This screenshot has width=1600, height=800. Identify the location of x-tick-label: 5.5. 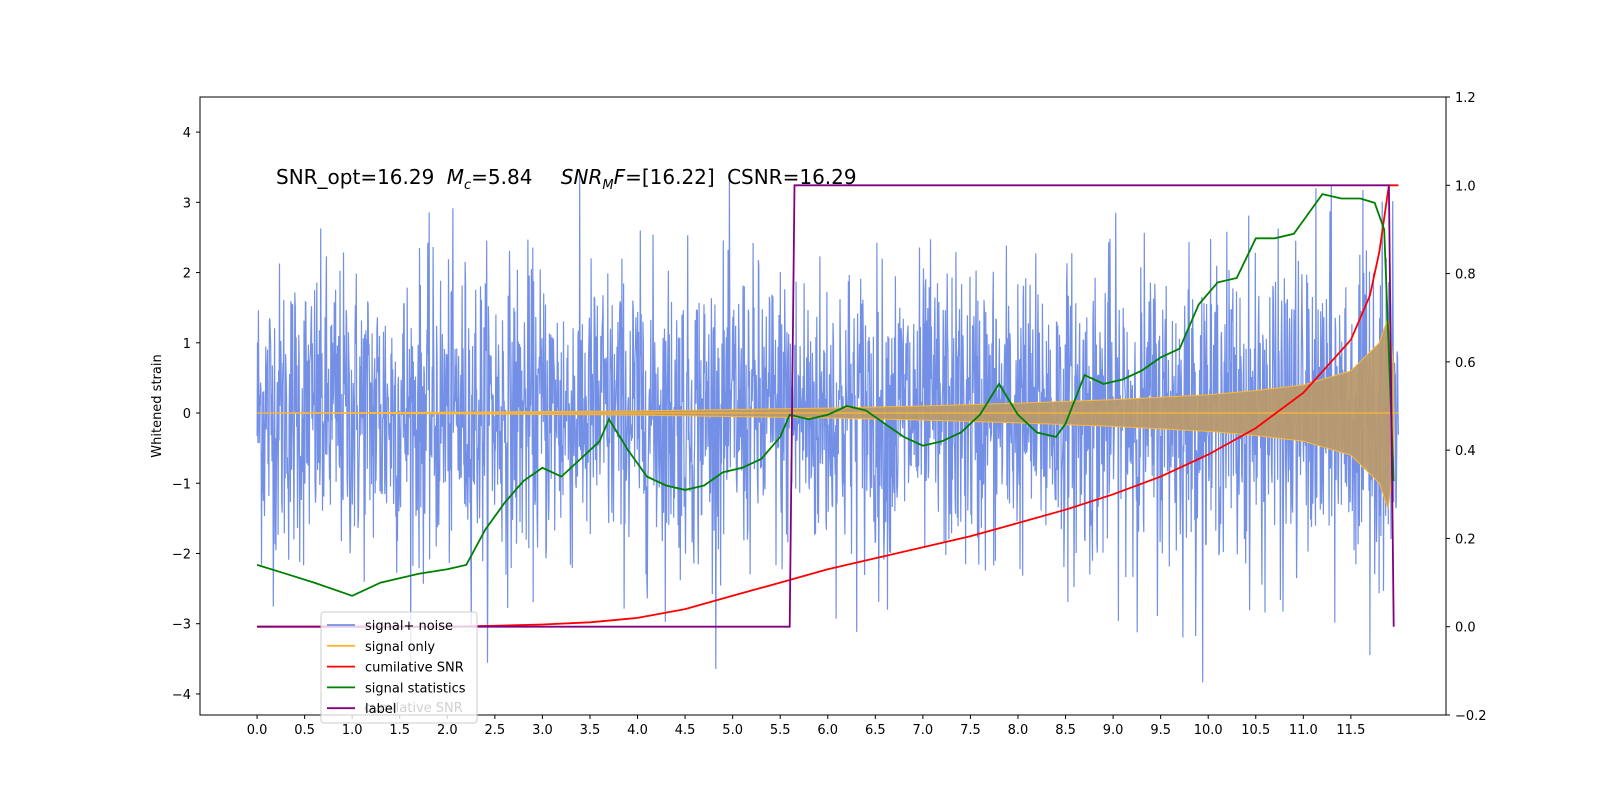
(780, 730).